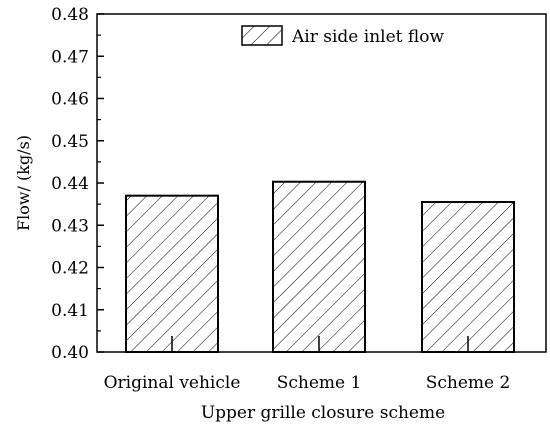 The height and width of the screenshot is (439, 550). I want to click on legend: Air side inlet flow, so click(342, 36).